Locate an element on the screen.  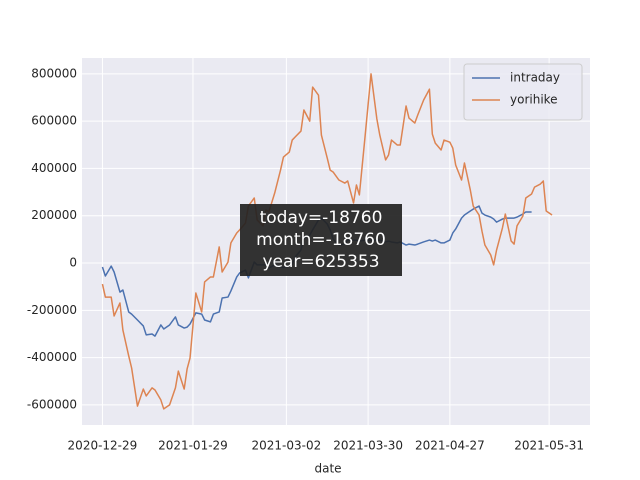
annotation-text: today=-18760 is located at coordinates (321, 218).